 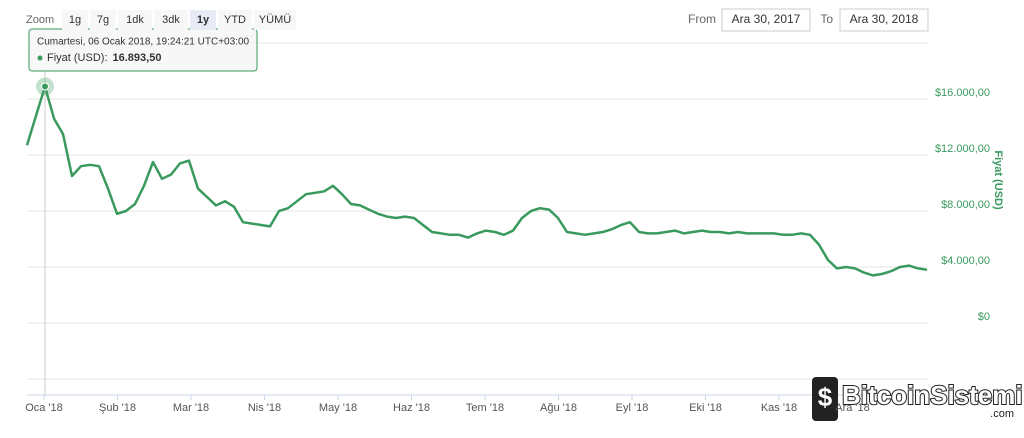 I want to click on zoom-button: YÜMÜ, so click(x=275, y=20).